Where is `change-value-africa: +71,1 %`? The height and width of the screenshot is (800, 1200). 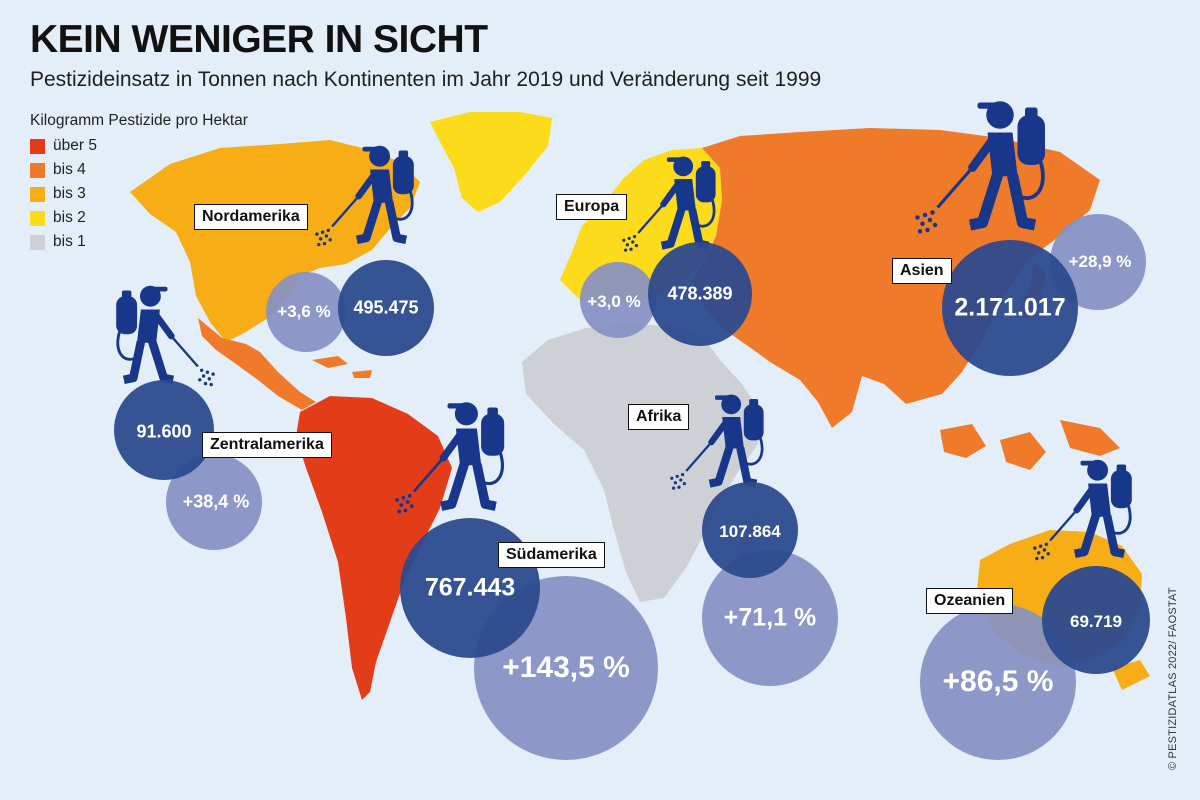 change-value-africa: +71,1 % is located at coordinates (770, 617).